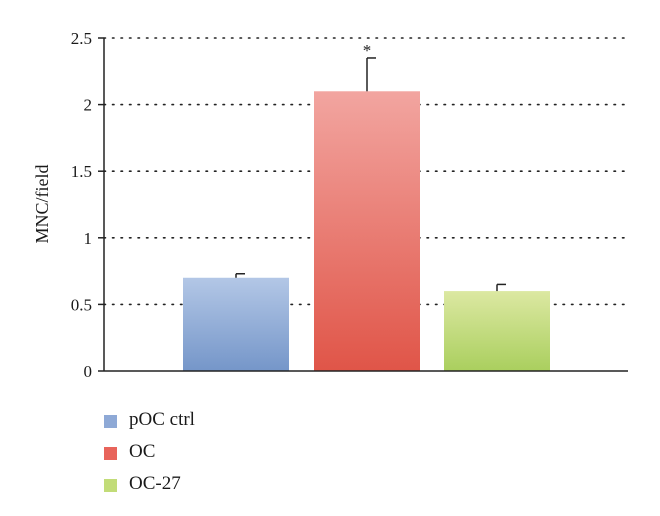 This screenshot has height=516, width=660. I want to click on legend-item-oc-27: OC-27, so click(149, 484).